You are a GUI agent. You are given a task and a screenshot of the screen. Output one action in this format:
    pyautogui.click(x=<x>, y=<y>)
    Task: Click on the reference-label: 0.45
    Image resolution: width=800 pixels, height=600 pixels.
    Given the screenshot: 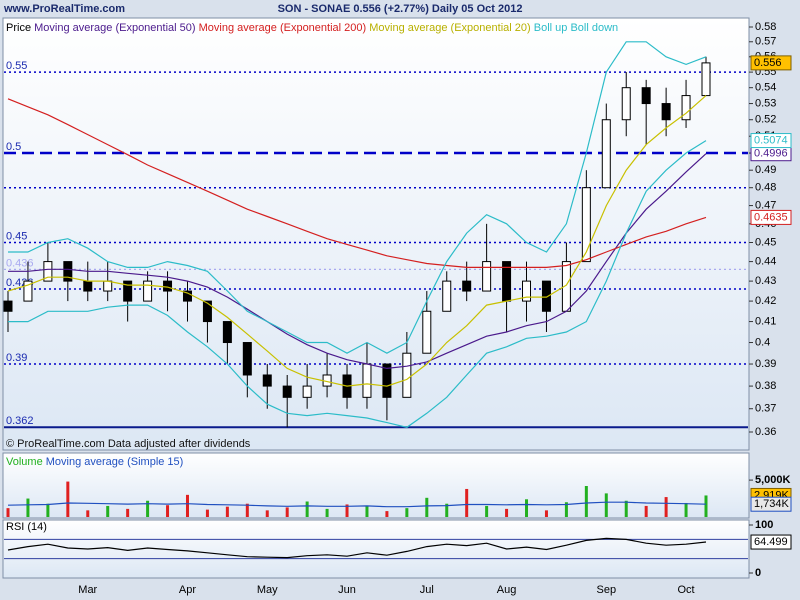 What is the action you would take?
    pyautogui.click(x=16, y=236)
    